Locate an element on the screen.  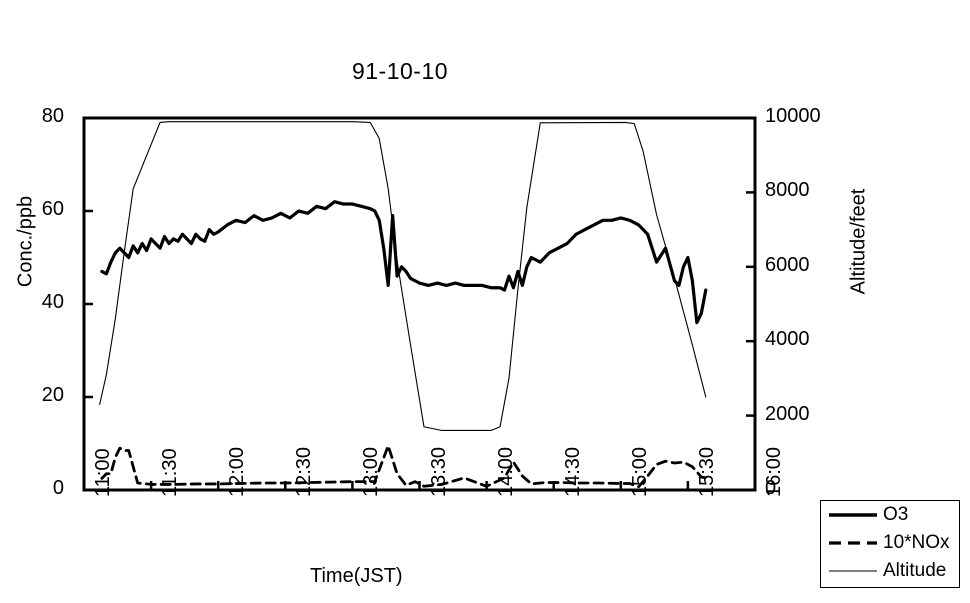
x-tick-label: 15:00 is located at coordinates (639, 471).